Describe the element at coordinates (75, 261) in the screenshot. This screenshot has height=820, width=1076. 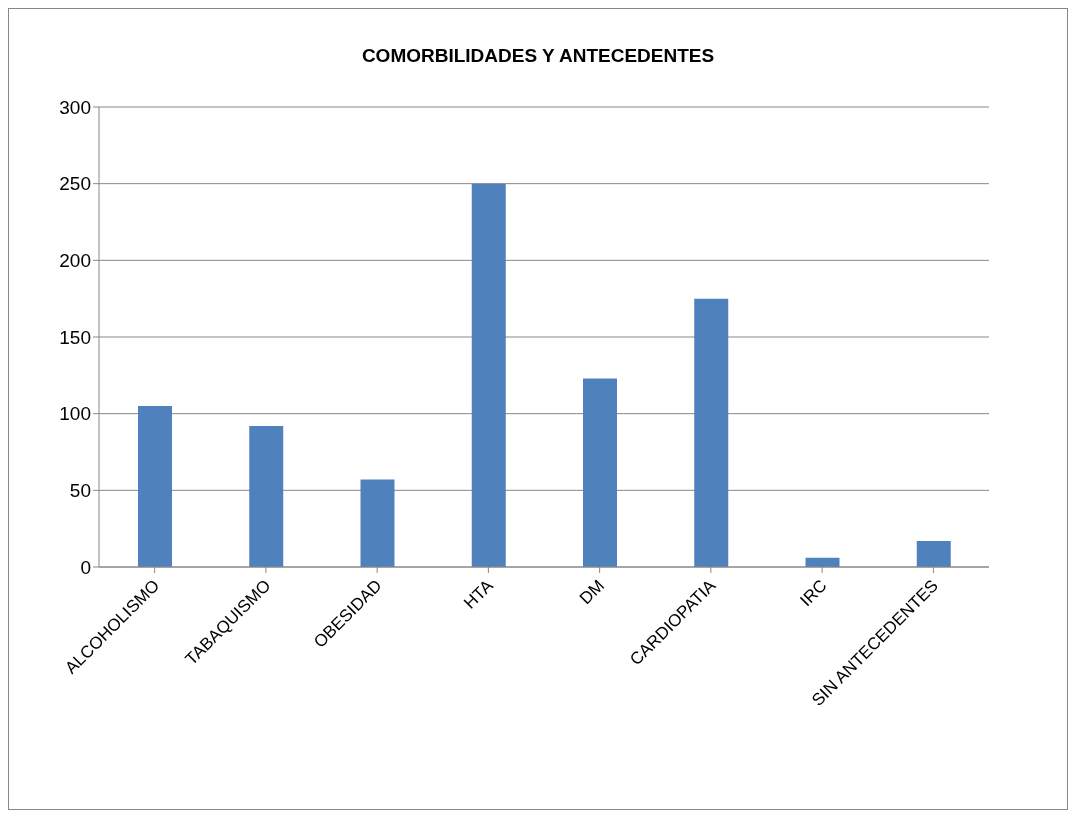
I see `y-tick-label: 200` at that location.